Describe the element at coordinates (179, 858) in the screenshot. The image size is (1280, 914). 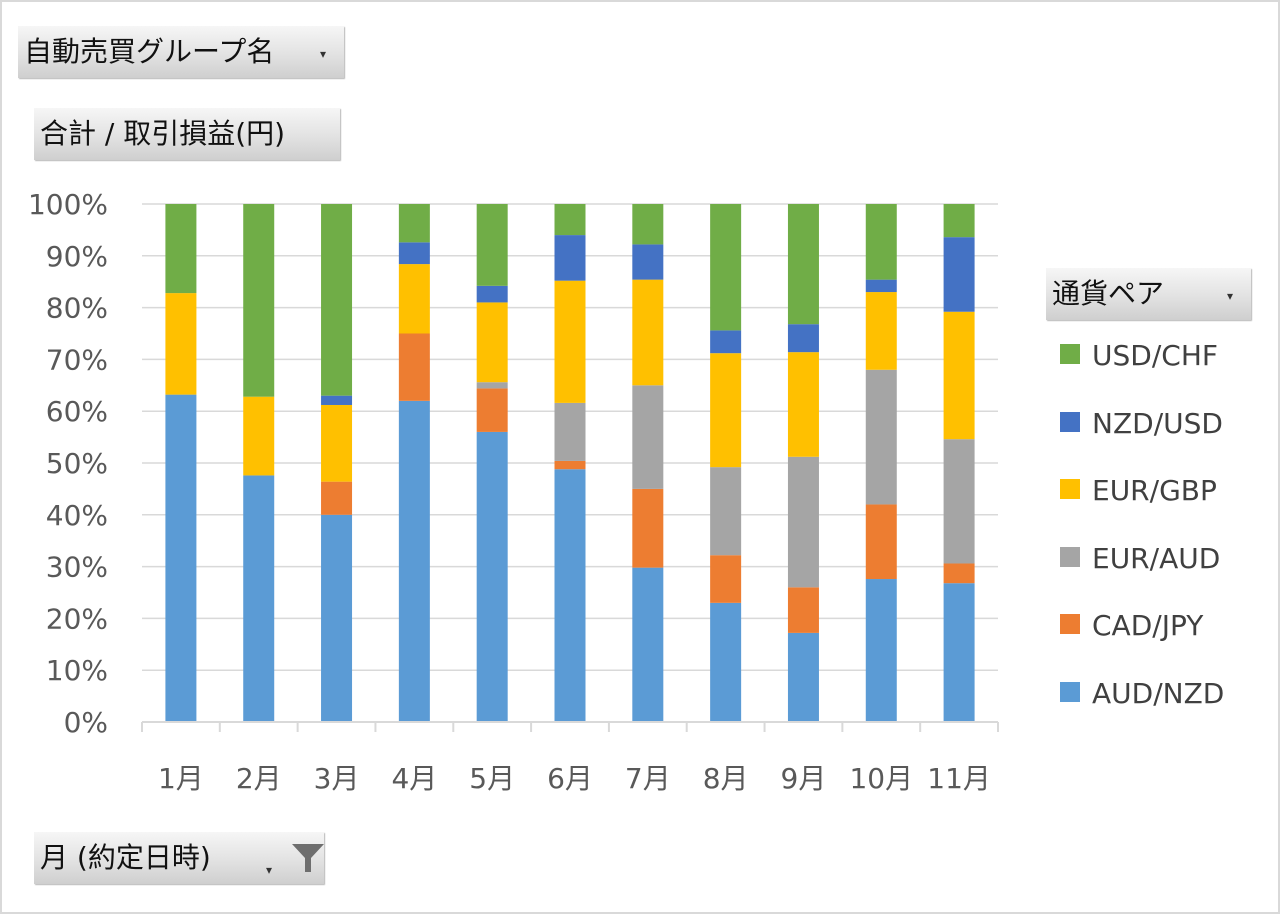
I see `axis-field-button: 月 (約定日時) ▾` at that location.